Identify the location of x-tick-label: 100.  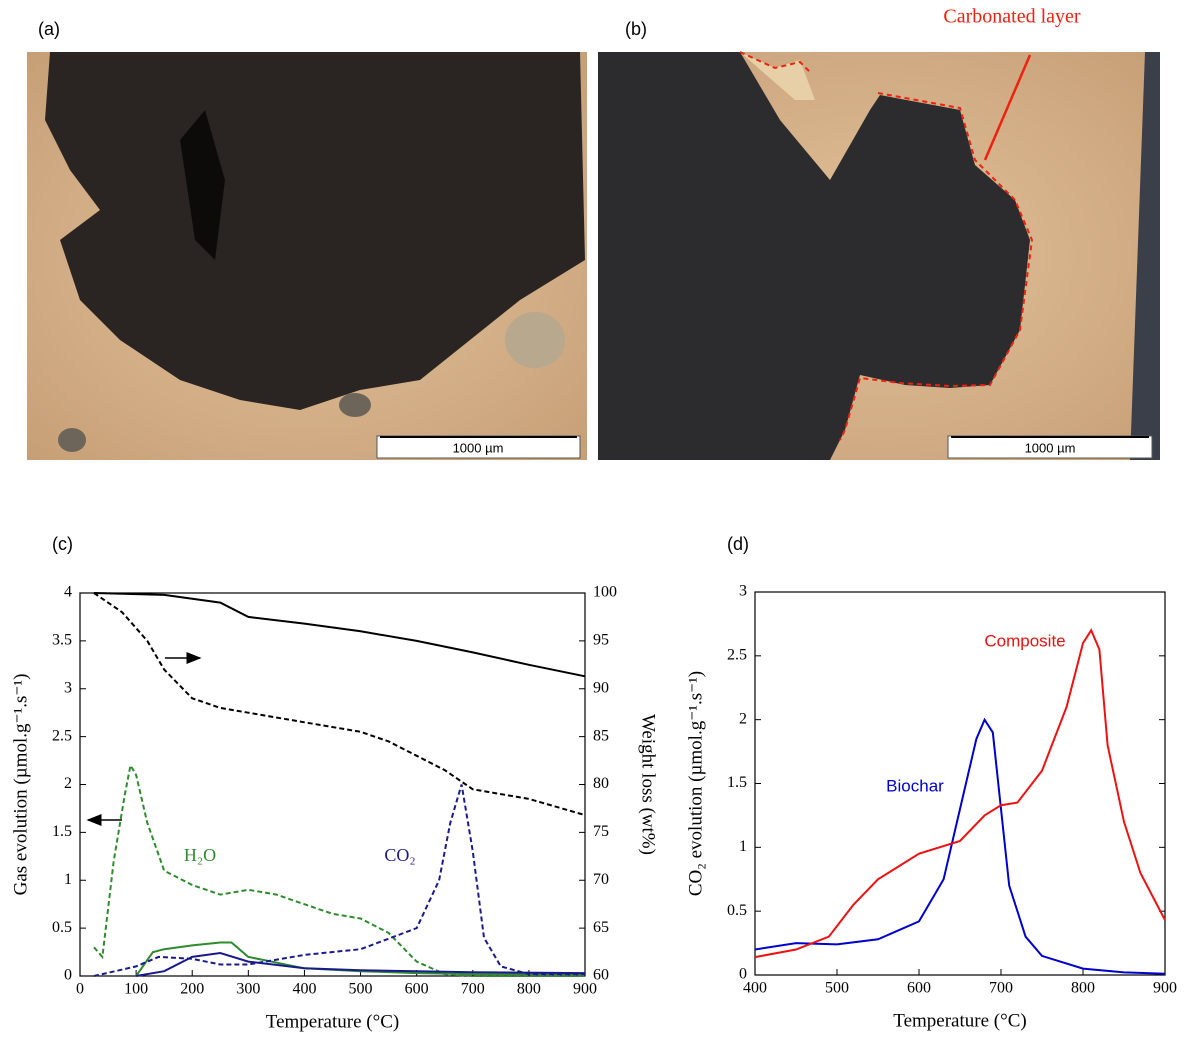
(136, 989).